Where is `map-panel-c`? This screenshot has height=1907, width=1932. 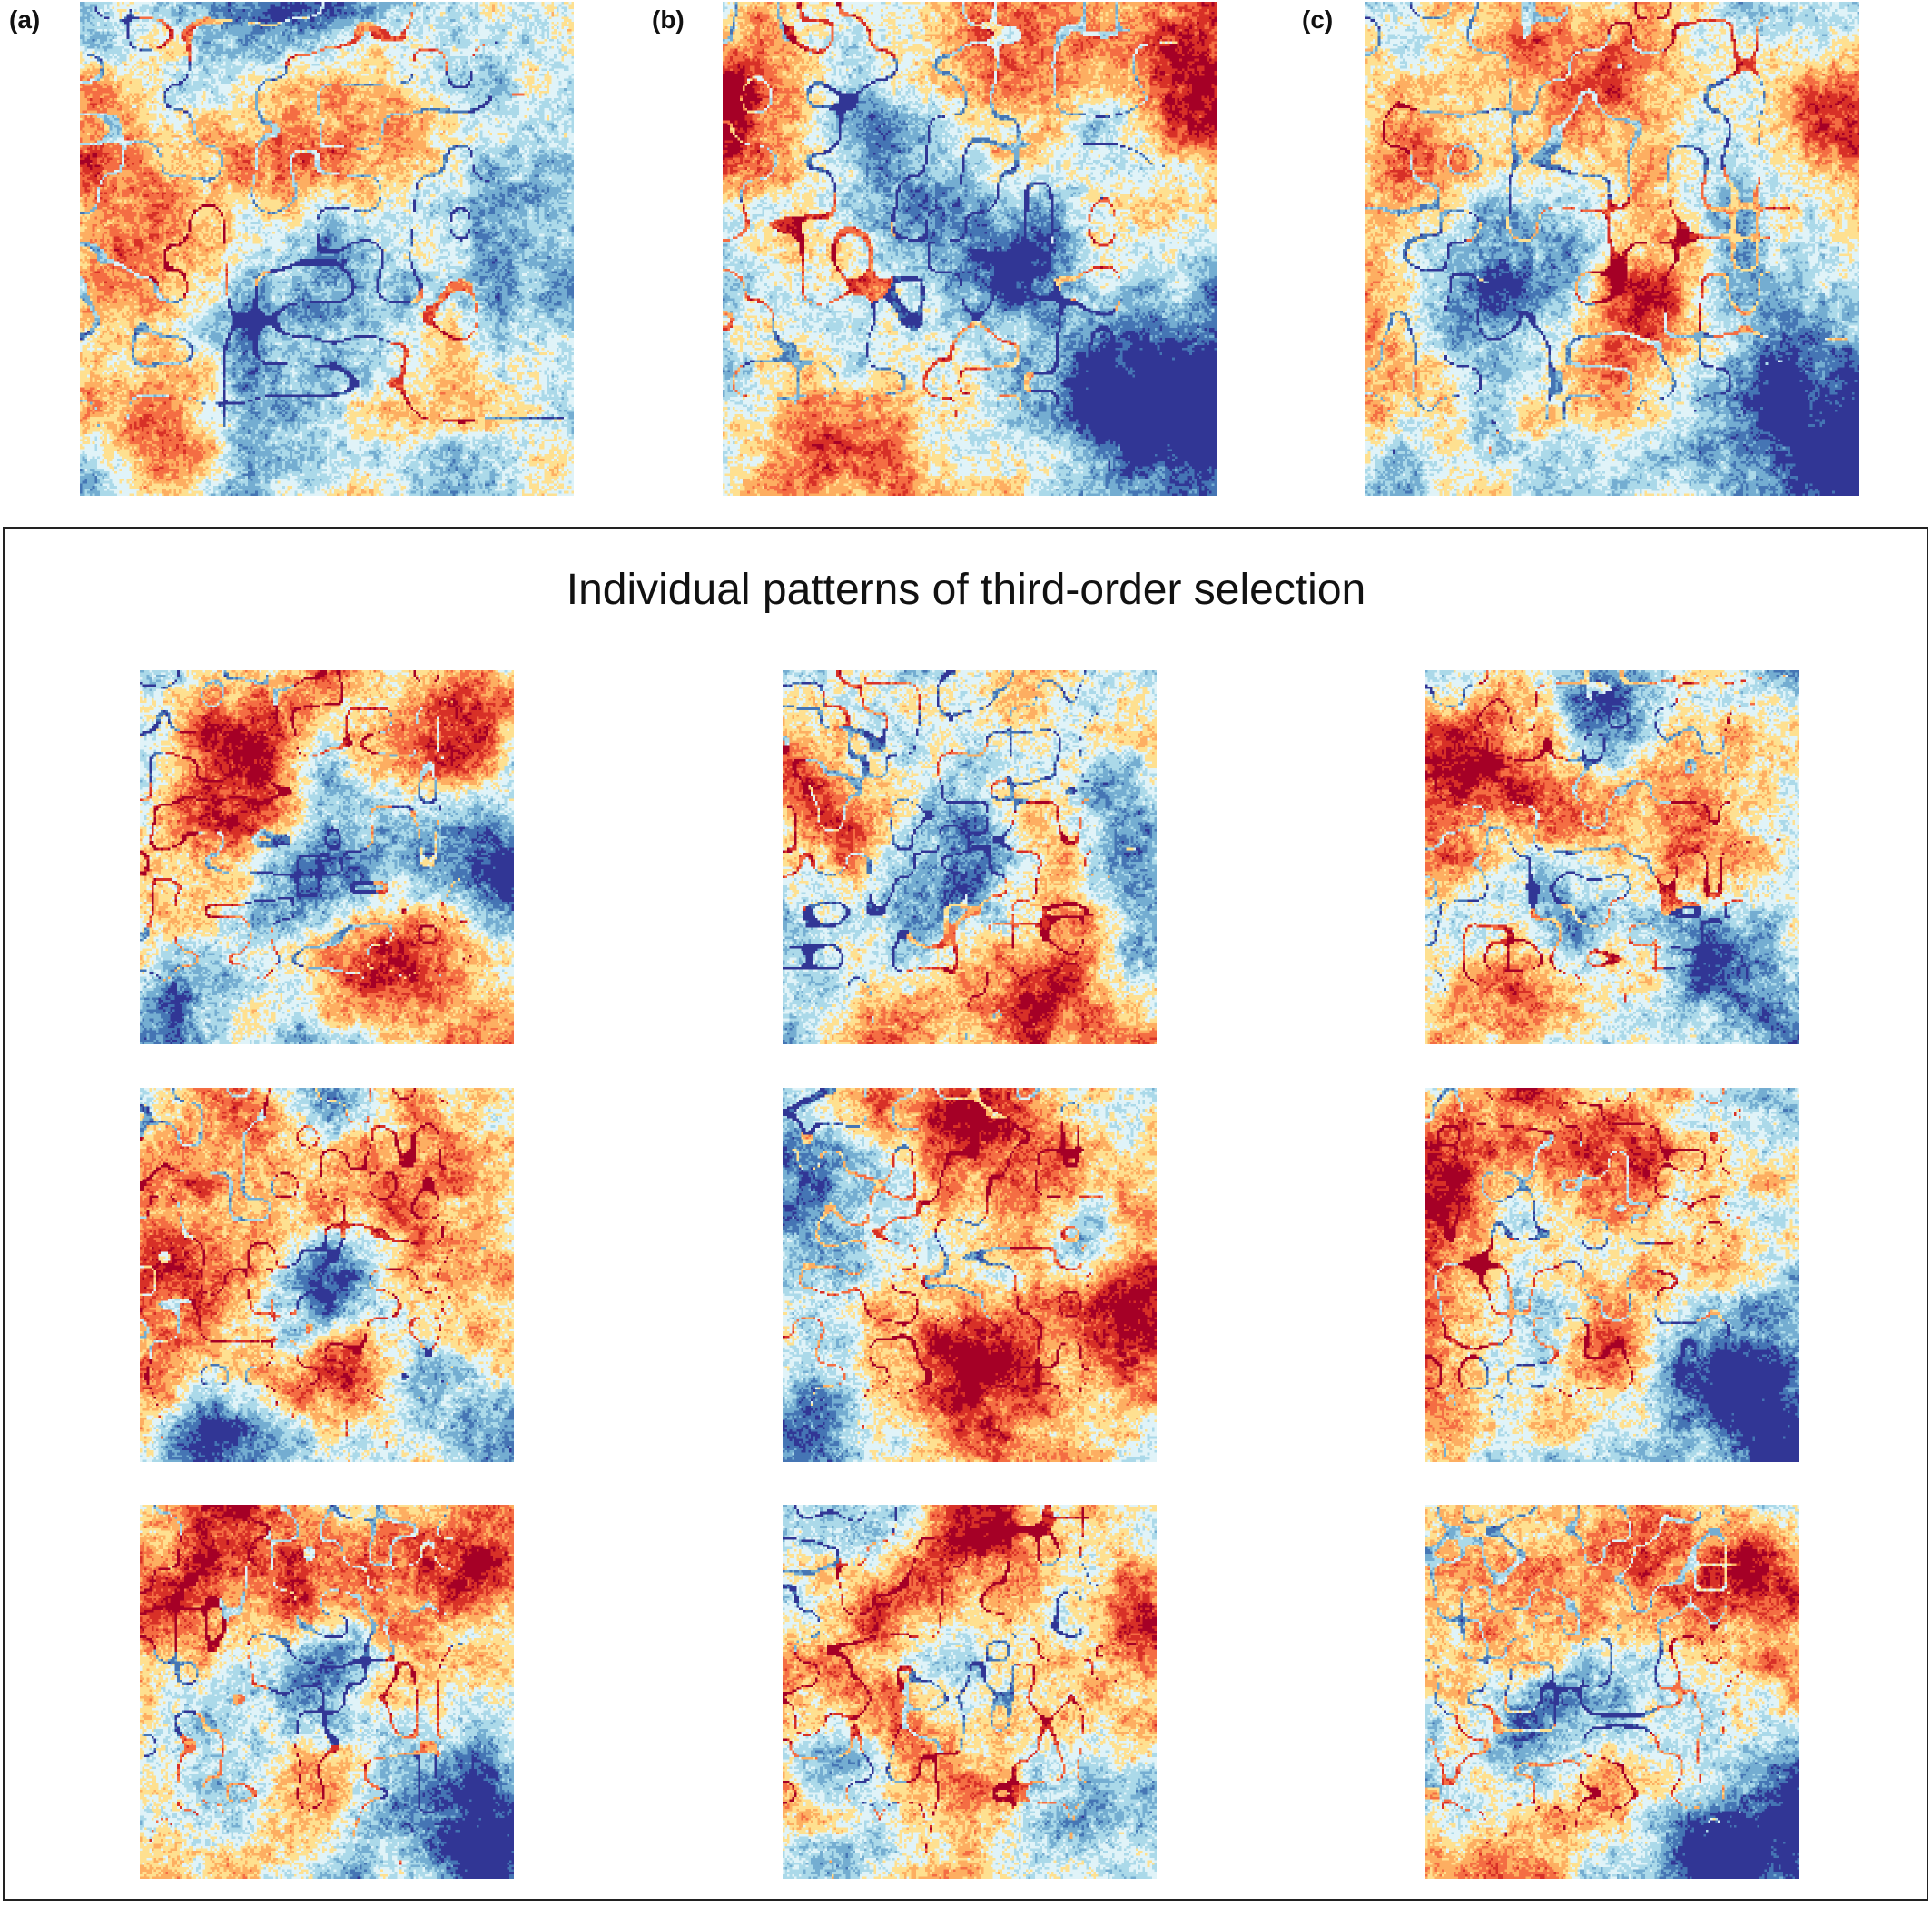 map-panel-c is located at coordinates (1612, 249).